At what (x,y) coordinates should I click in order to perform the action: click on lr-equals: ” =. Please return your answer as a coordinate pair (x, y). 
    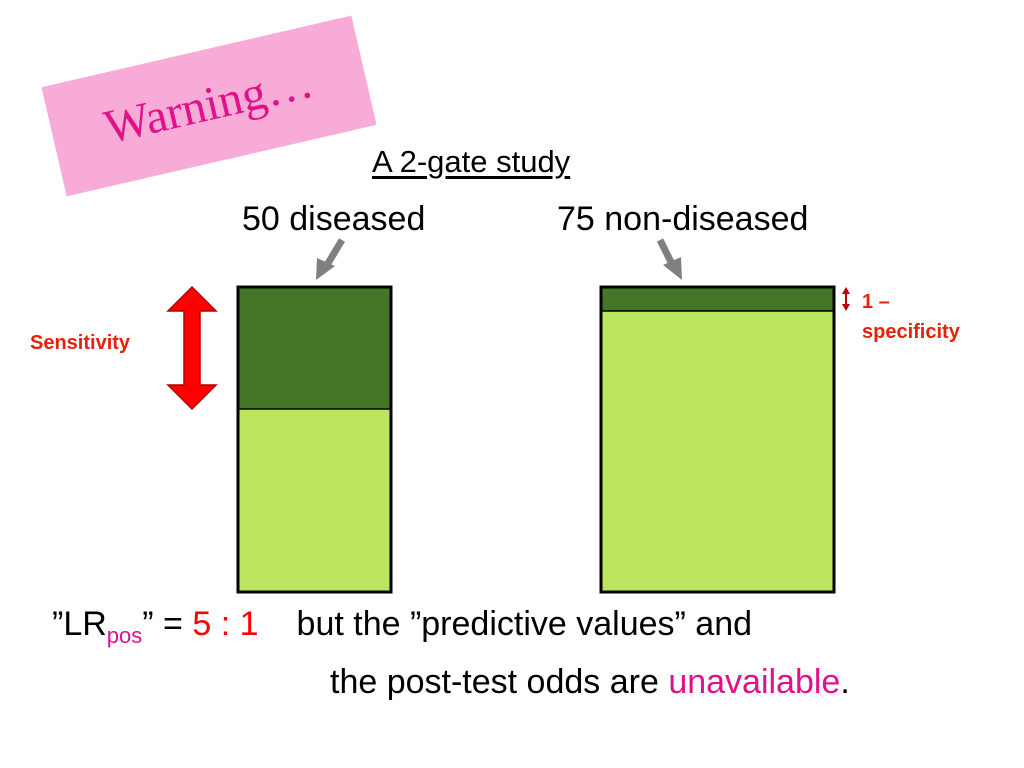
    Looking at the image, I should click on (167, 624).